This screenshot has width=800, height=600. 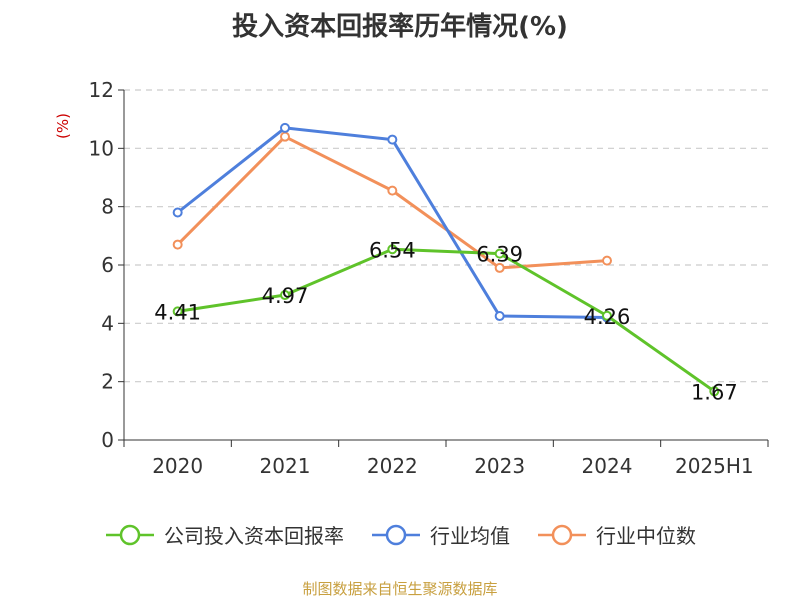 I want to click on data-label: 6.39, so click(x=499, y=255).